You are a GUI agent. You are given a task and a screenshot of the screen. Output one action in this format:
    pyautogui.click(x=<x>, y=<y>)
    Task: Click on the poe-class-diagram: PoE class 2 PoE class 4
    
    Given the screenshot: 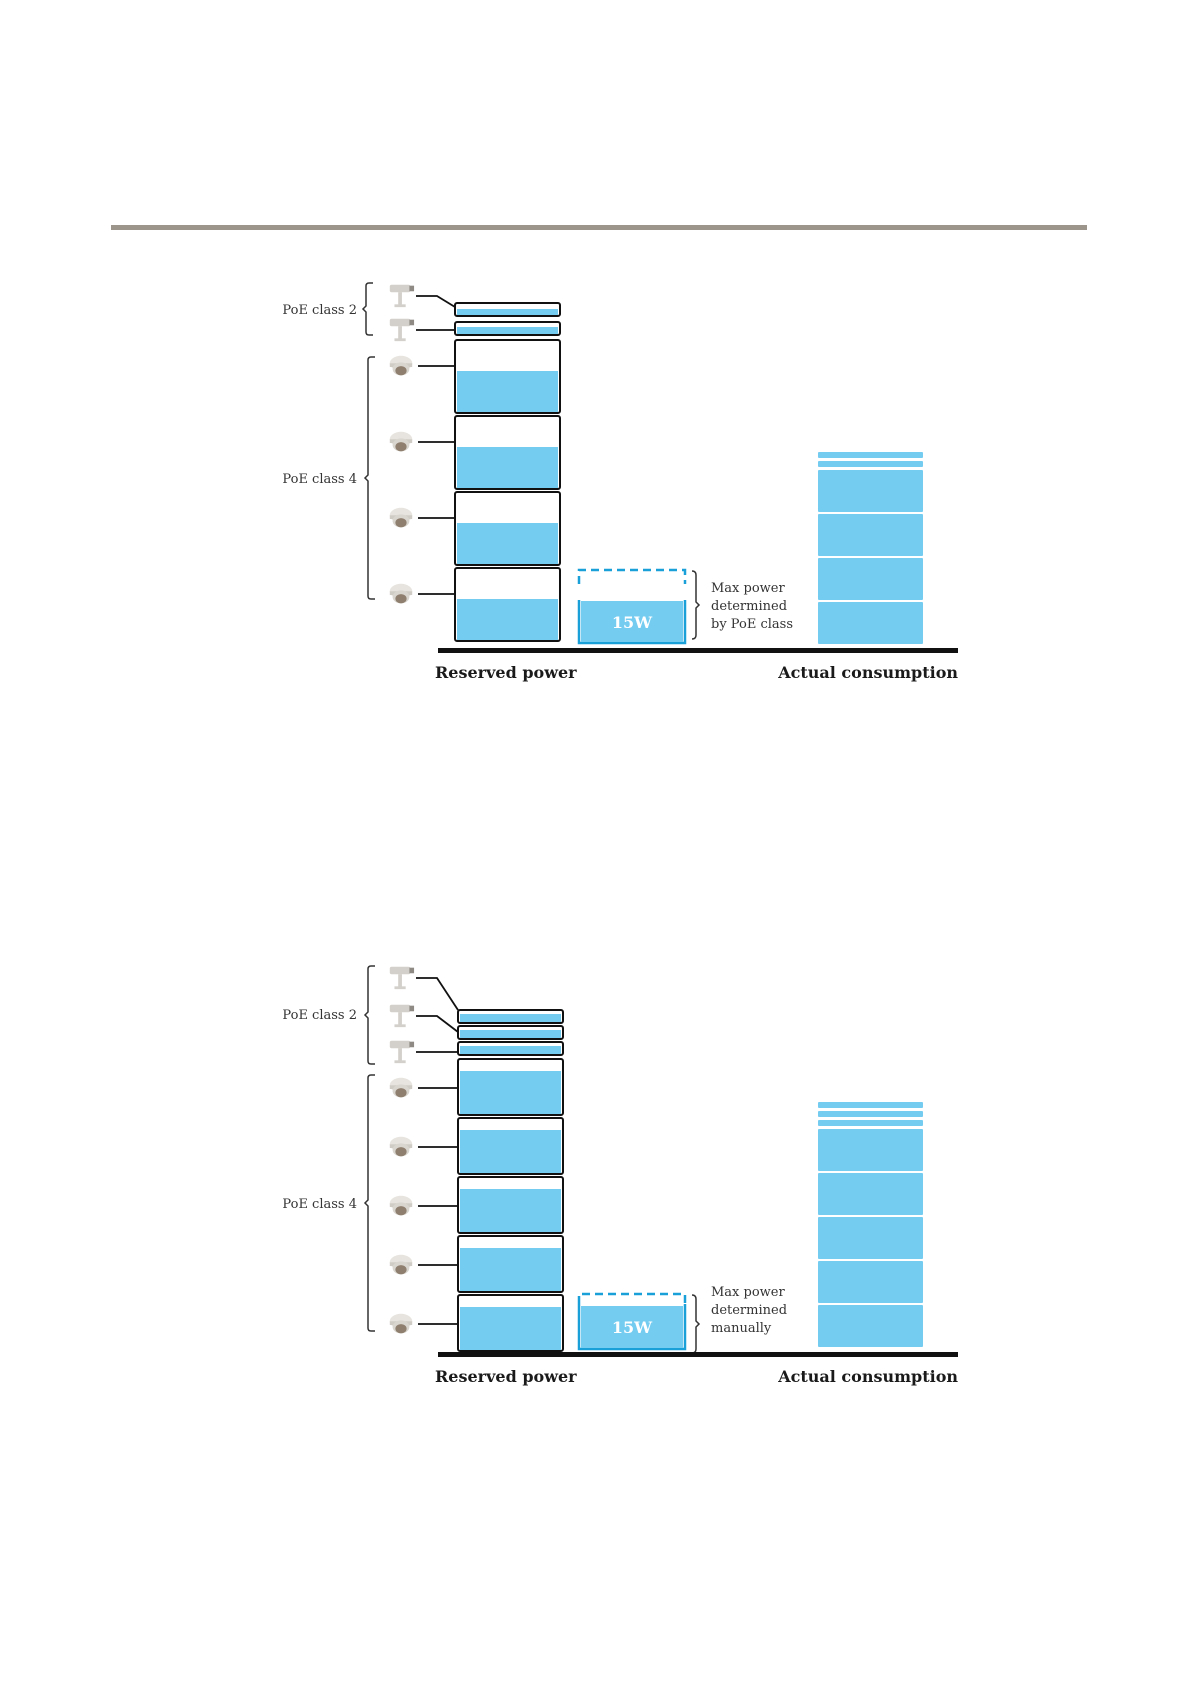 What is the action you would take?
    pyautogui.click(x=620, y=482)
    